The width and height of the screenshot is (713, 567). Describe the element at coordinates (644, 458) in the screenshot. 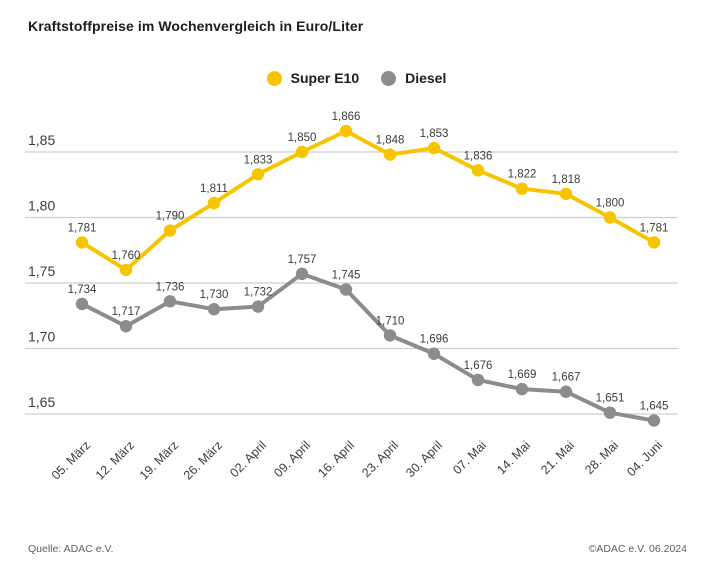

I see `x-axis-tick-label: 04. Juni` at that location.